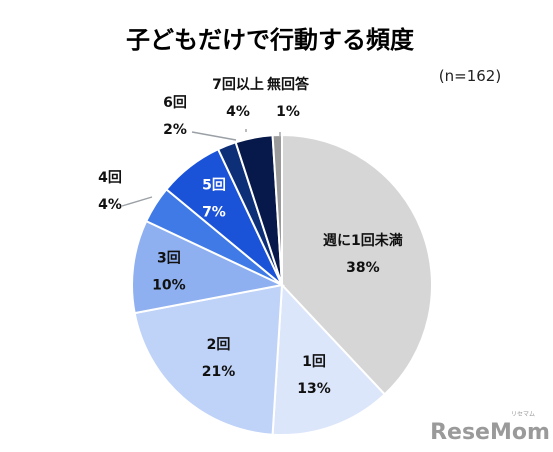 The height and width of the screenshot is (452, 553). I want to click on slice-label-2: 1回, so click(314, 362).